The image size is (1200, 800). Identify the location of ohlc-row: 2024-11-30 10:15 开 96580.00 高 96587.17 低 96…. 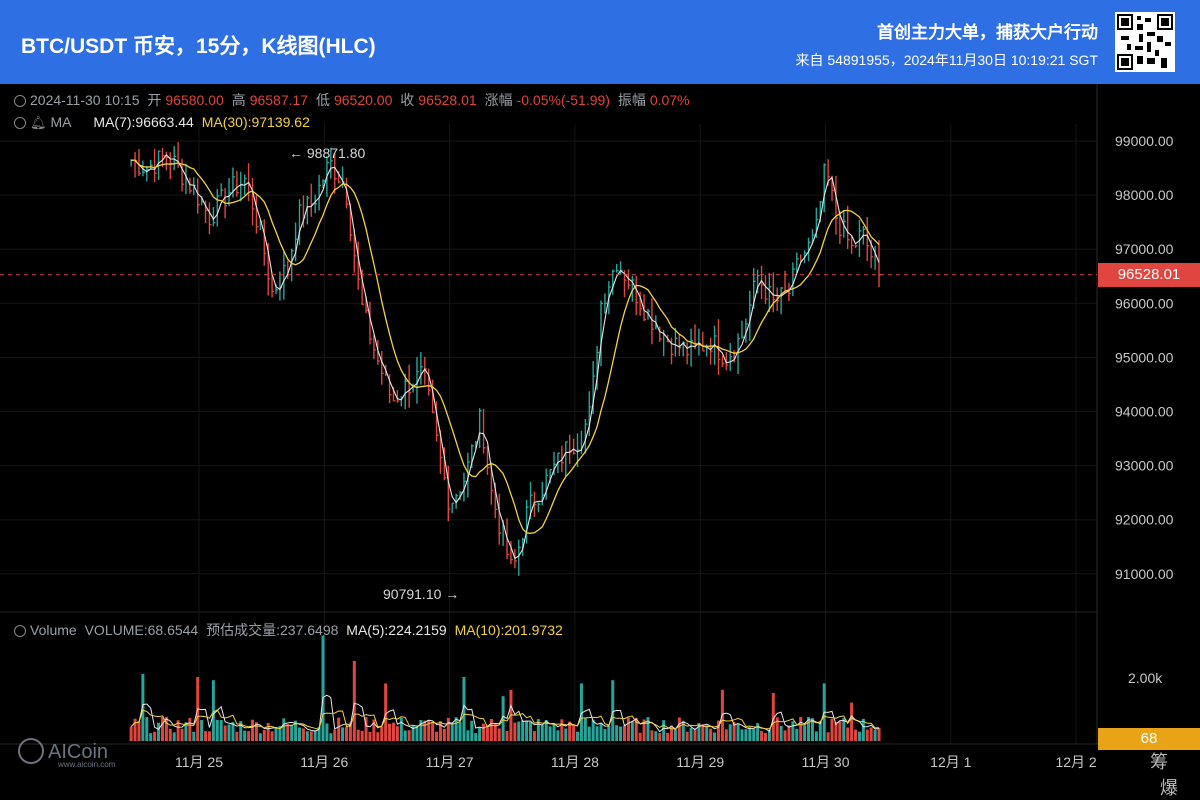
(354, 100).